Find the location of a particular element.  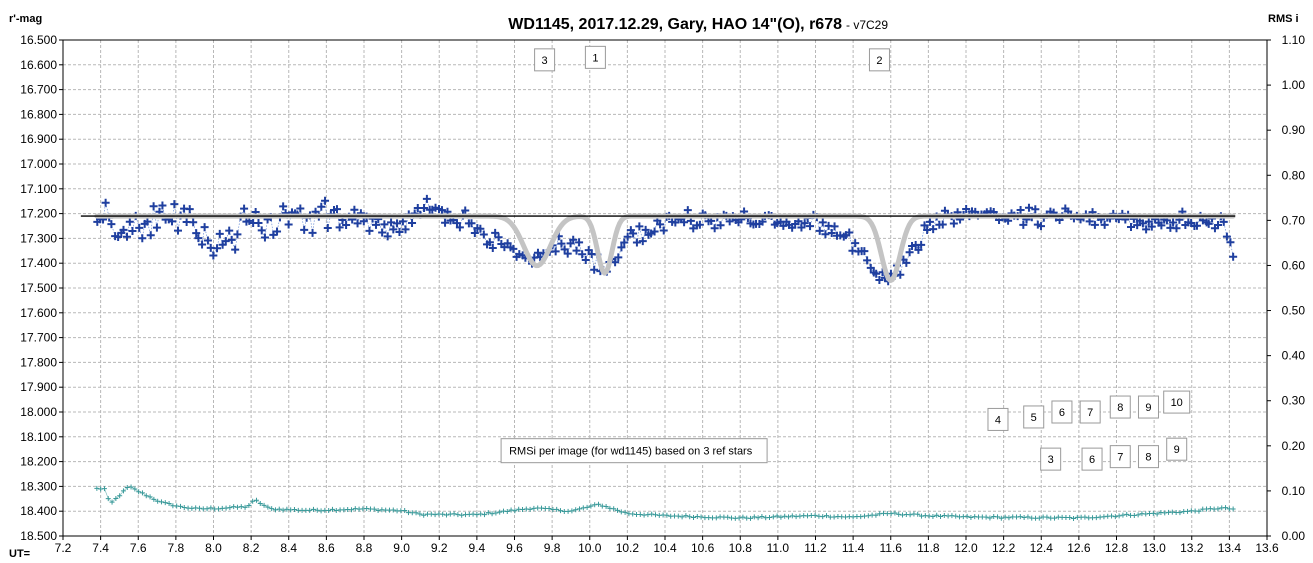

x-tick-label: 8.4 is located at coordinates (288, 548).